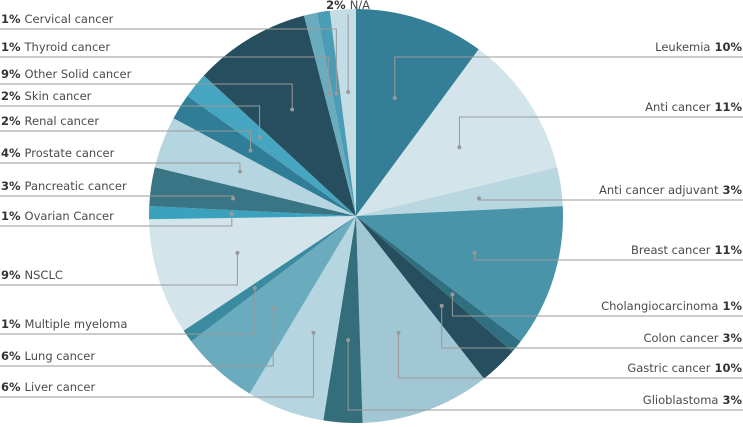 This screenshot has height=427, width=743. Describe the element at coordinates (70, 153) in the screenshot. I see `slice-name: Prostate cancer` at that location.